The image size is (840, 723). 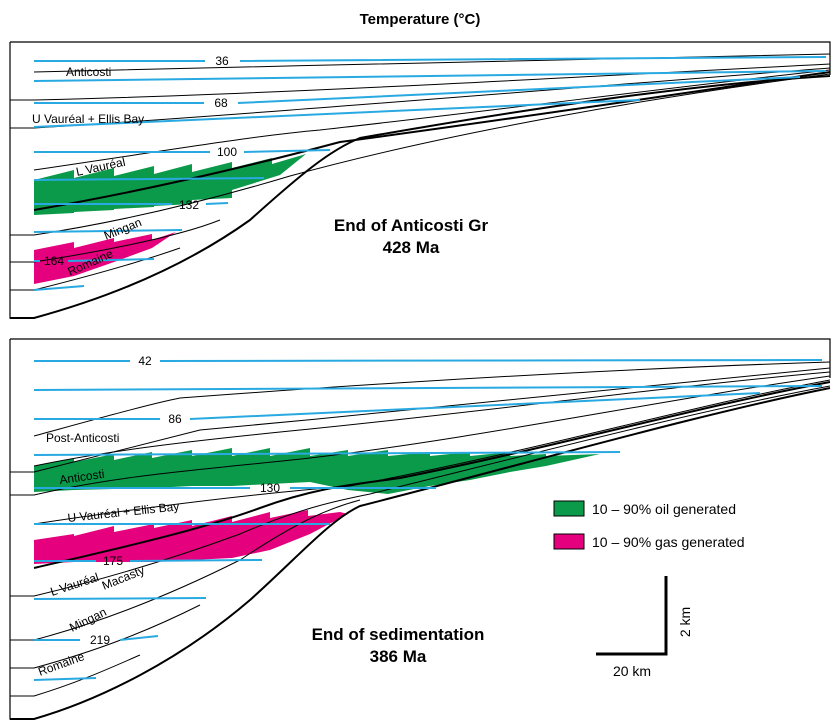 I want to click on top-isotherm-label-164: 164, so click(x=54, y=261).